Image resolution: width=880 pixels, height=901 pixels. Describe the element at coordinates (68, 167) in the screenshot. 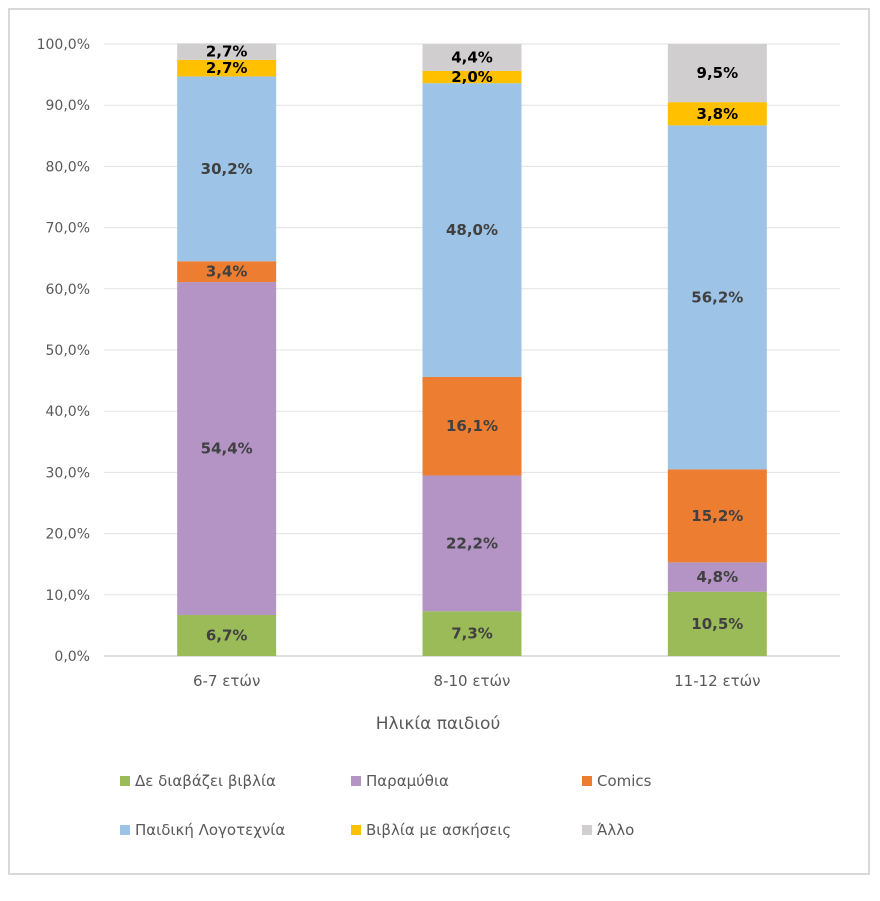

I see `y-tick-label: 80,0%` at that location.